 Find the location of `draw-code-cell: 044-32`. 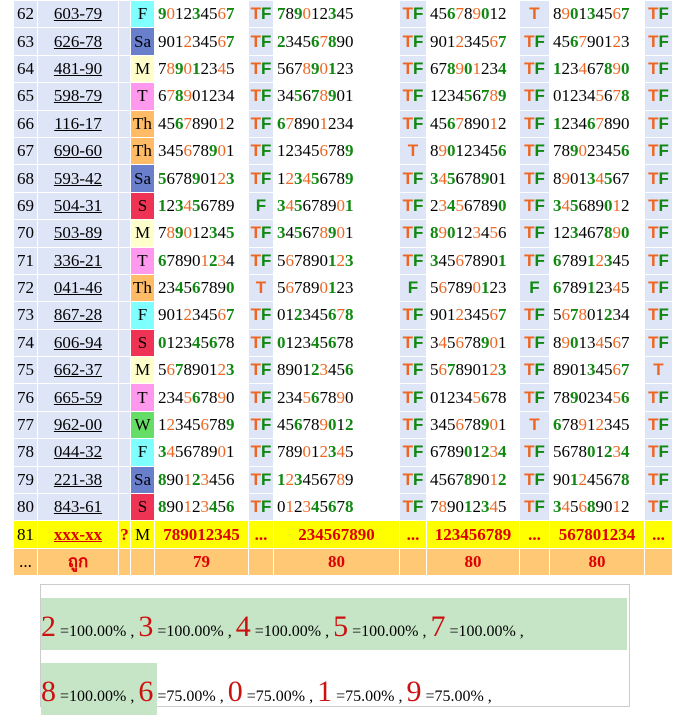

draw-code-cell: 044-32 is located at coordinates (78, 452).